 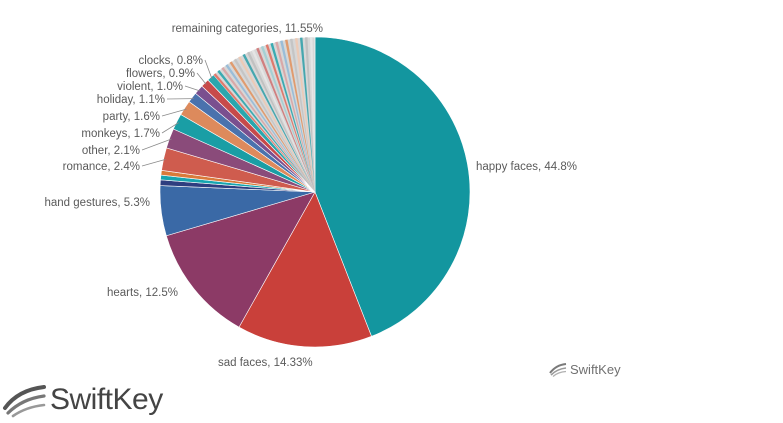 I want to click on pie-slice-sad-faces, so click(x=305, y=269).